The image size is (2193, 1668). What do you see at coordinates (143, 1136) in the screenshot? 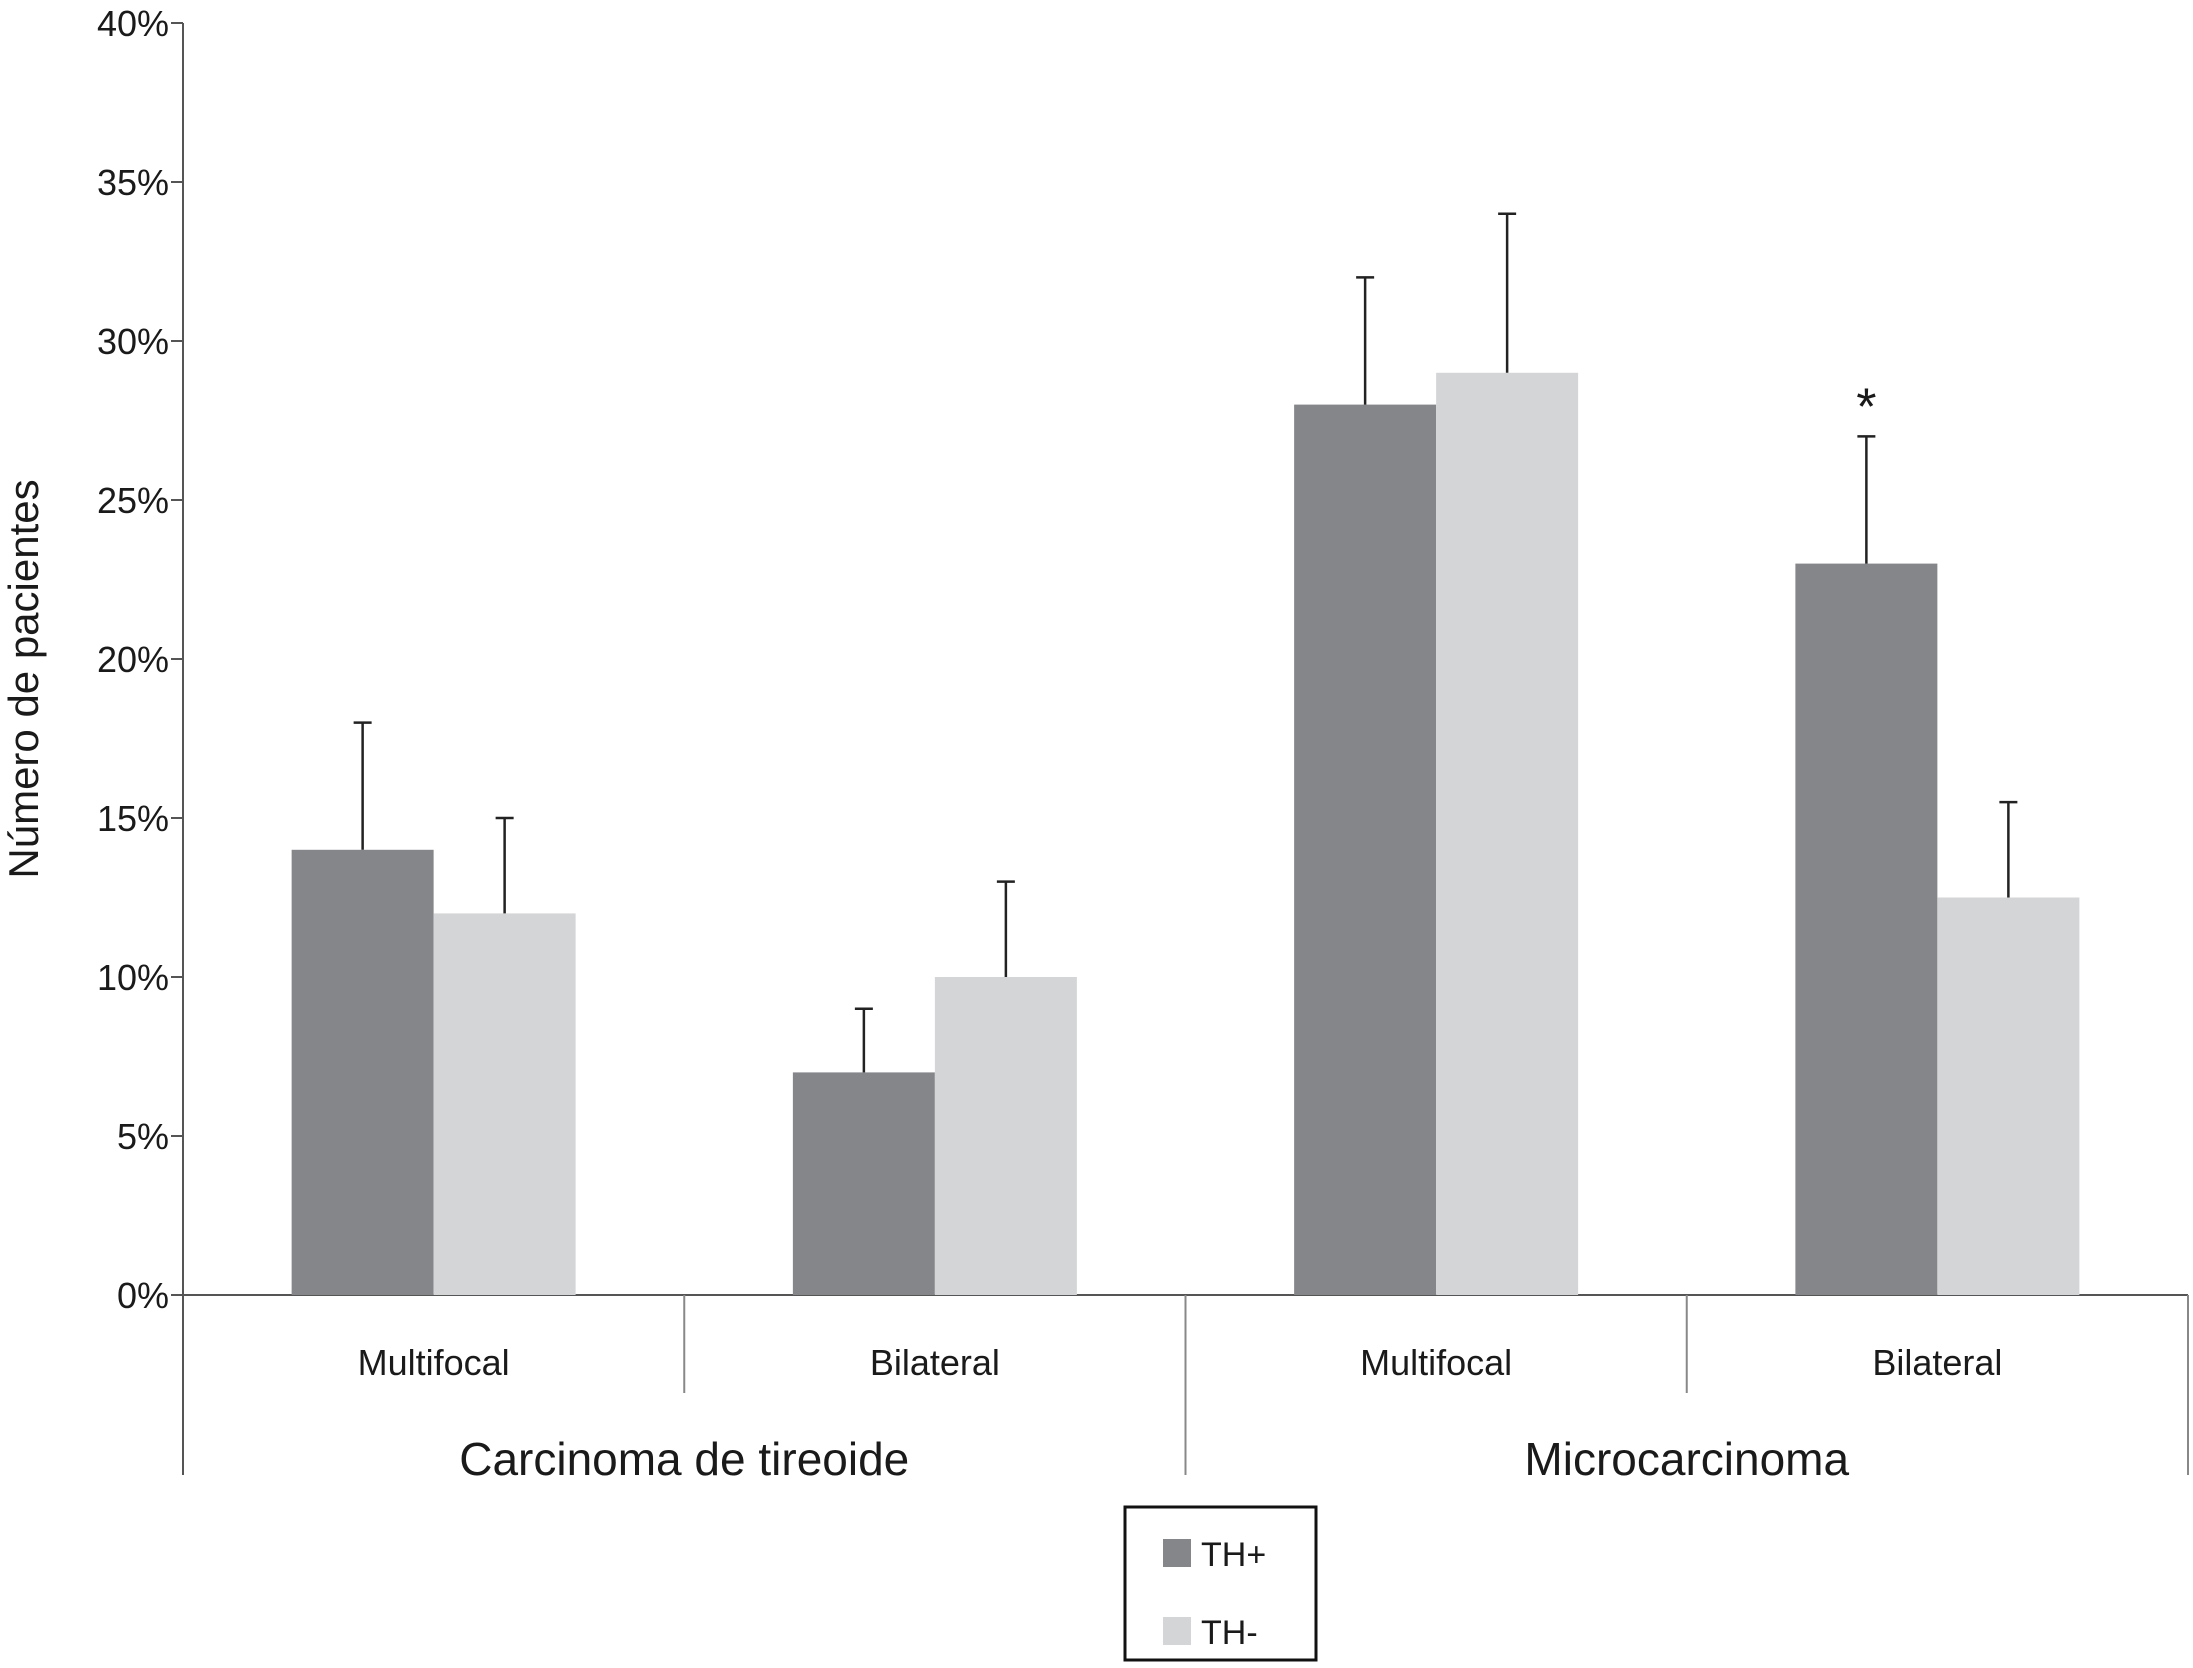
I see `y-tick-label: 5%` at bounding box center [143, 1136].